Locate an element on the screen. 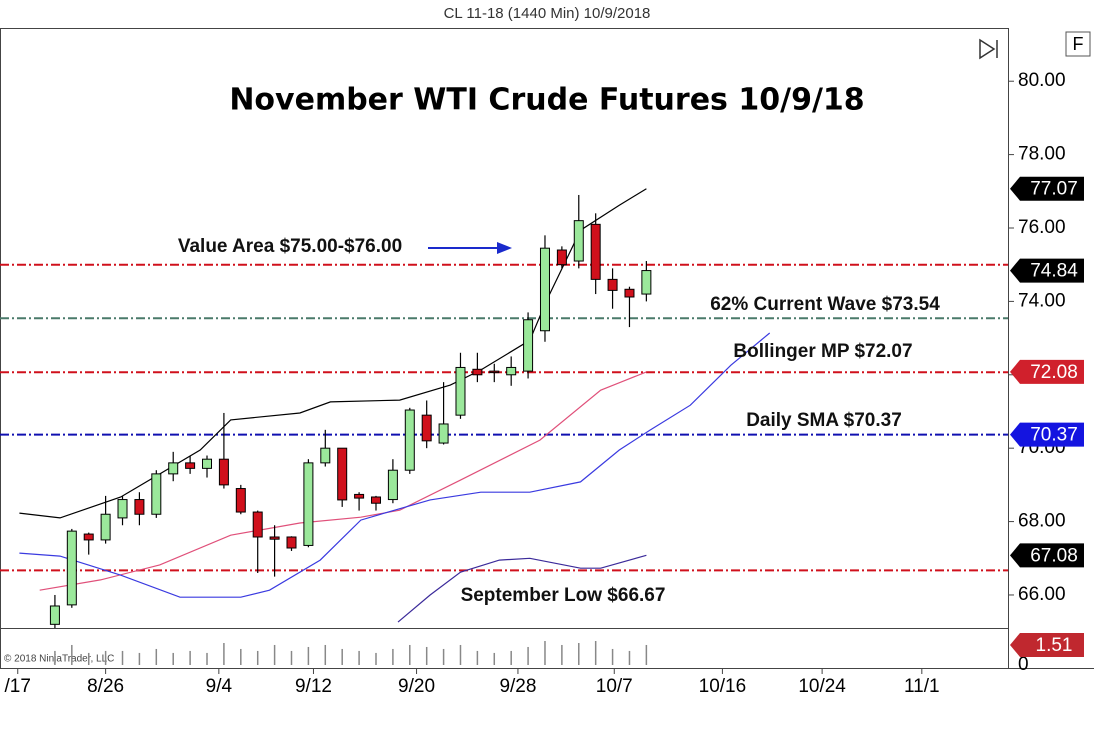  x-tick-label: 10/7 is located at coordinates (614, 686).